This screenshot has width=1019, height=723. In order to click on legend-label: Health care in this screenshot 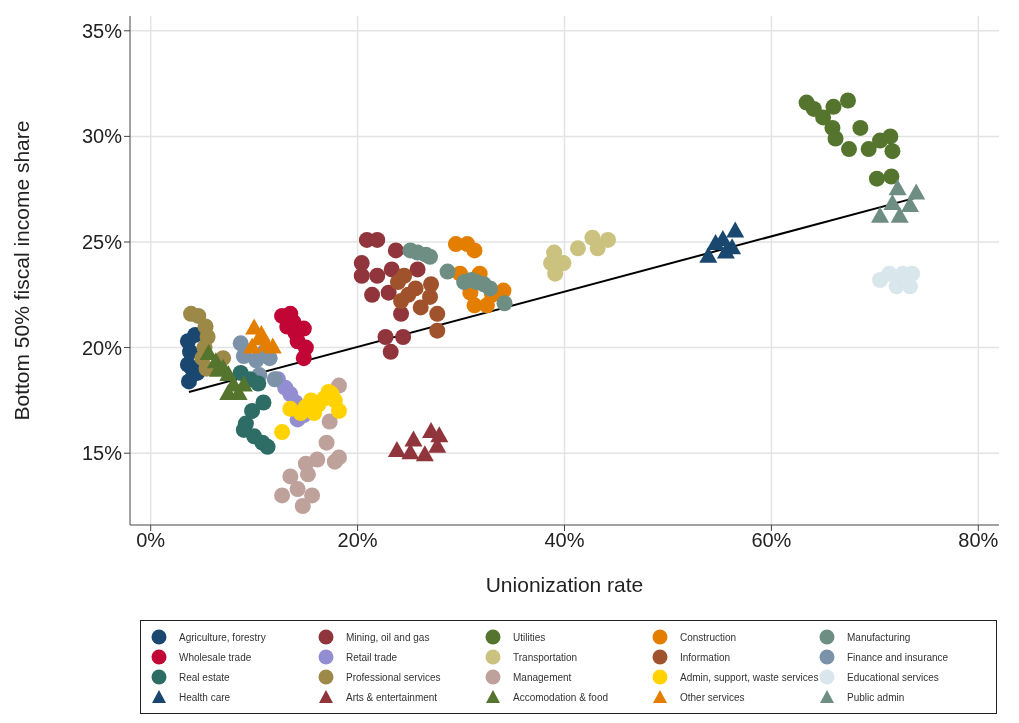, I will do `click(205, 697)`.